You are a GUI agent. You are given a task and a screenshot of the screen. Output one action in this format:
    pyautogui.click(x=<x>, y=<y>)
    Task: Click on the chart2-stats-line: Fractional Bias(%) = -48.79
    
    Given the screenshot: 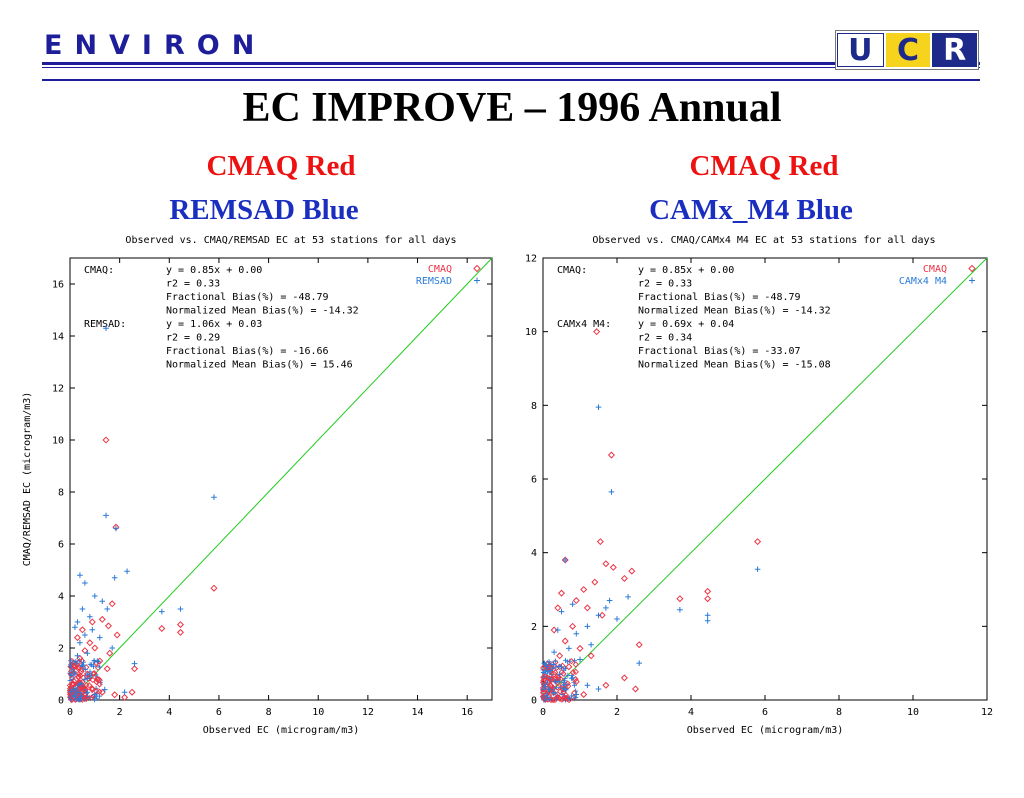 What is the action you would take?
    pyautogui.click(x=719, y=297)
    